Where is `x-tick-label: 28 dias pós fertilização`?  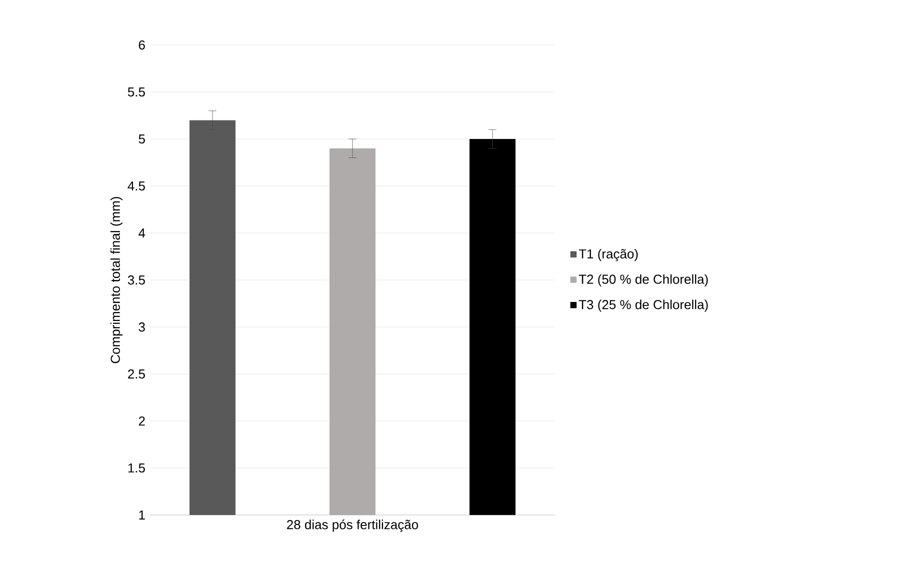
x-tick-label: 28 dias pós fertilização is located at coordinates (352, 526).